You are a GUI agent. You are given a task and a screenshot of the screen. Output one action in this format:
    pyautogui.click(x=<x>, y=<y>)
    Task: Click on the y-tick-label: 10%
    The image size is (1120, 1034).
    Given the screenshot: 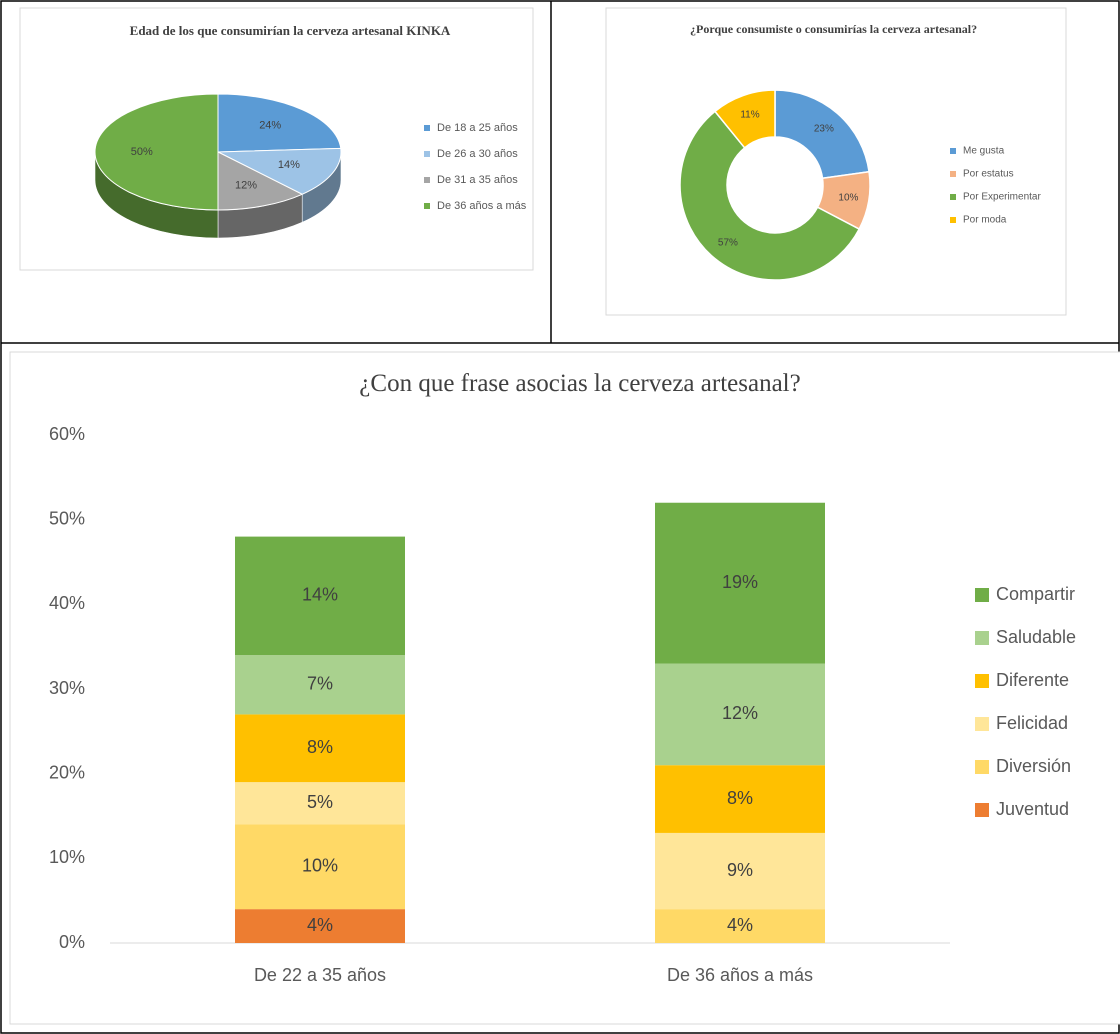 What is the action you would take?
    pyautogui.click(x=67, y=857)
    